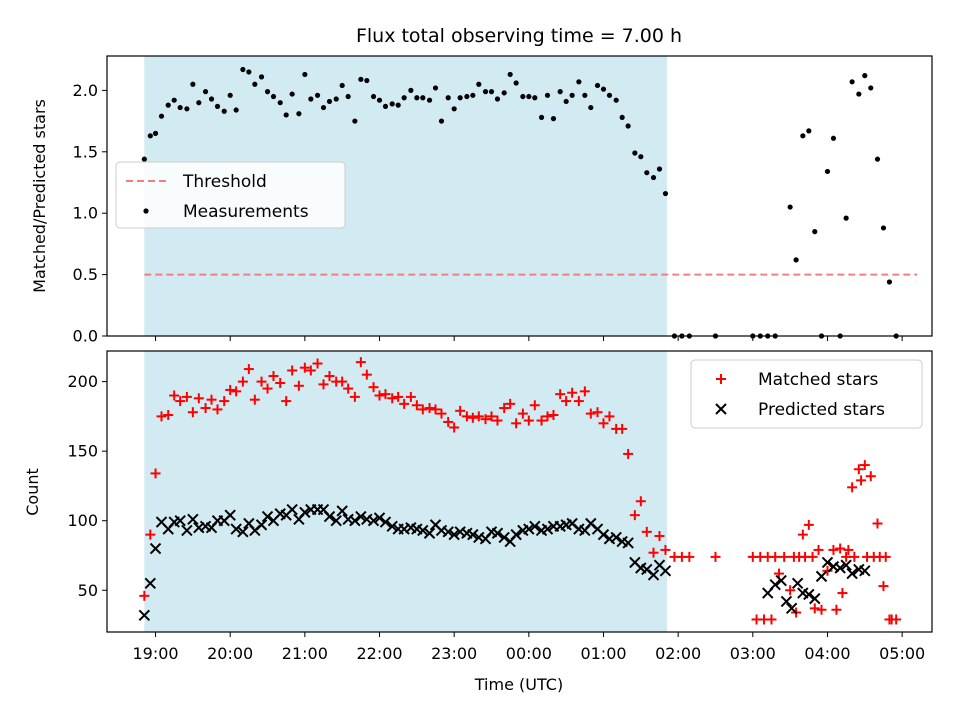 This screenshot has height=720, width=960. What do you see at coordinates (82, 381) in the screenshot?
I see `y-tick-label: 200` at bounding box center [82, 381].